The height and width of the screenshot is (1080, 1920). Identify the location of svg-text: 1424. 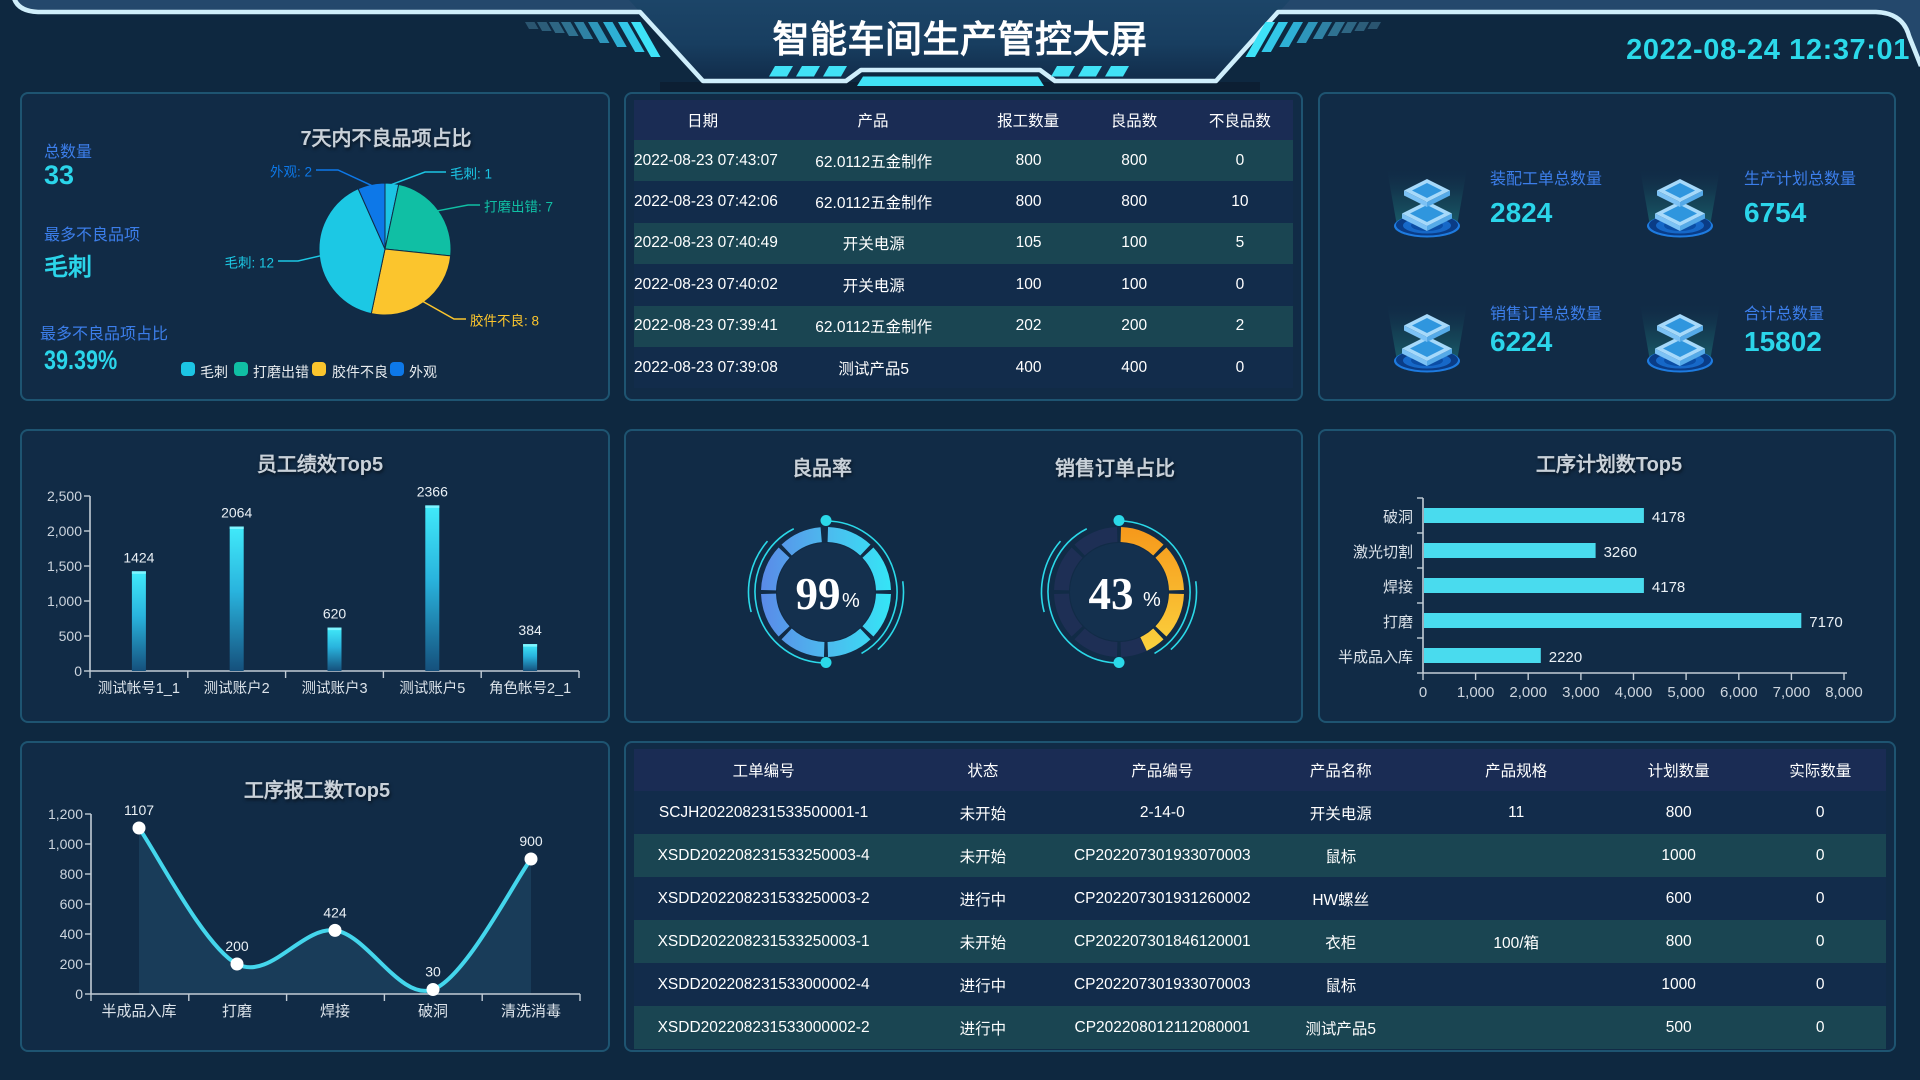
(138, 557).